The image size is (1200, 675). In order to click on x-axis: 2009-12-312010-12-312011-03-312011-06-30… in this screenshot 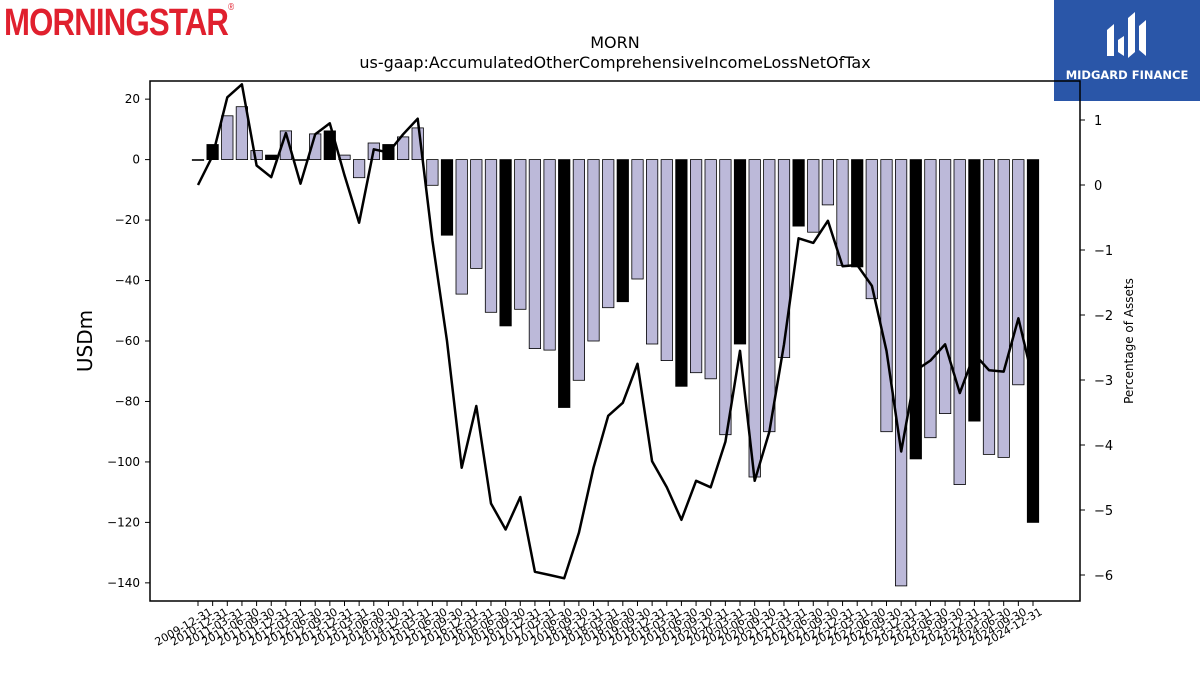, I will do `click(599, 625)`.